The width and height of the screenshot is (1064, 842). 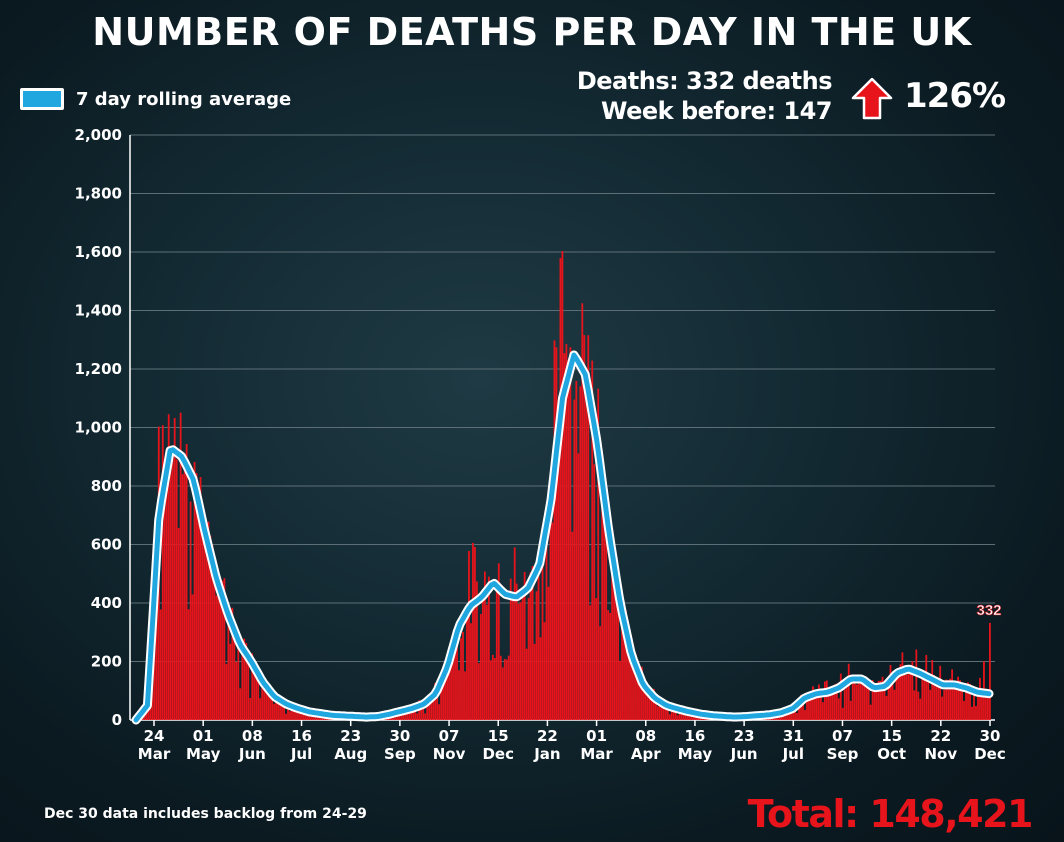 What do you see at coordinates (940, 736) in the screenshot?
I see `x-tick-label: 22` at bounding box center [940, 736].